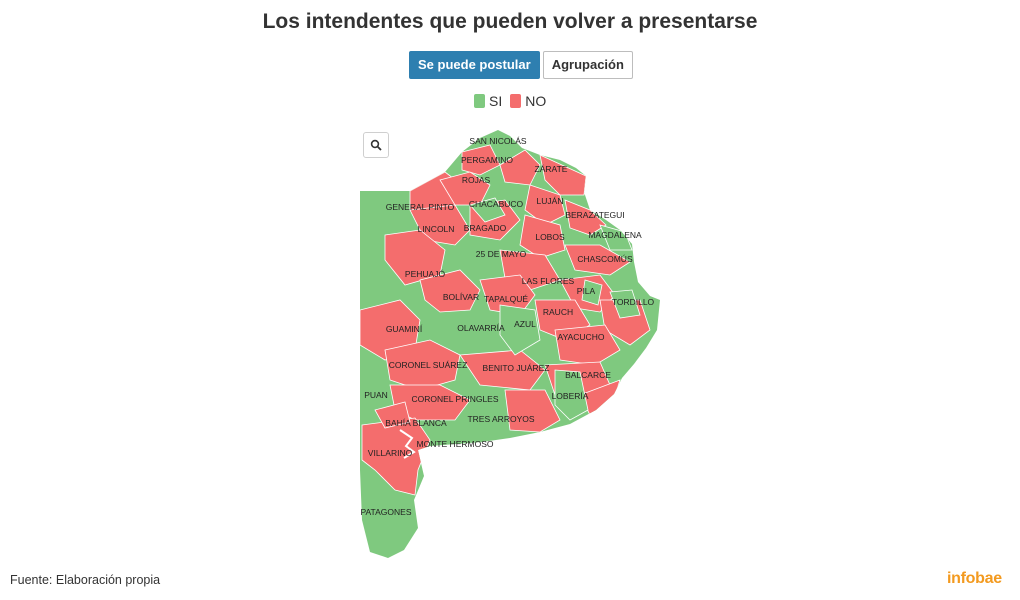 This screenshot has width=1020, height=600. Describe the element at coordinates (586, 291) in the screenshot. I see `map-label: PILA` at that location.